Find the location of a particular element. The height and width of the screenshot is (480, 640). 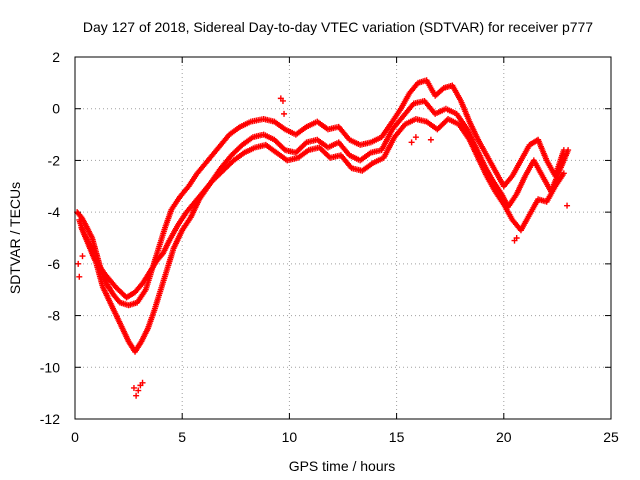

x-tick-label: 0 is located at coordinates (75, 437).